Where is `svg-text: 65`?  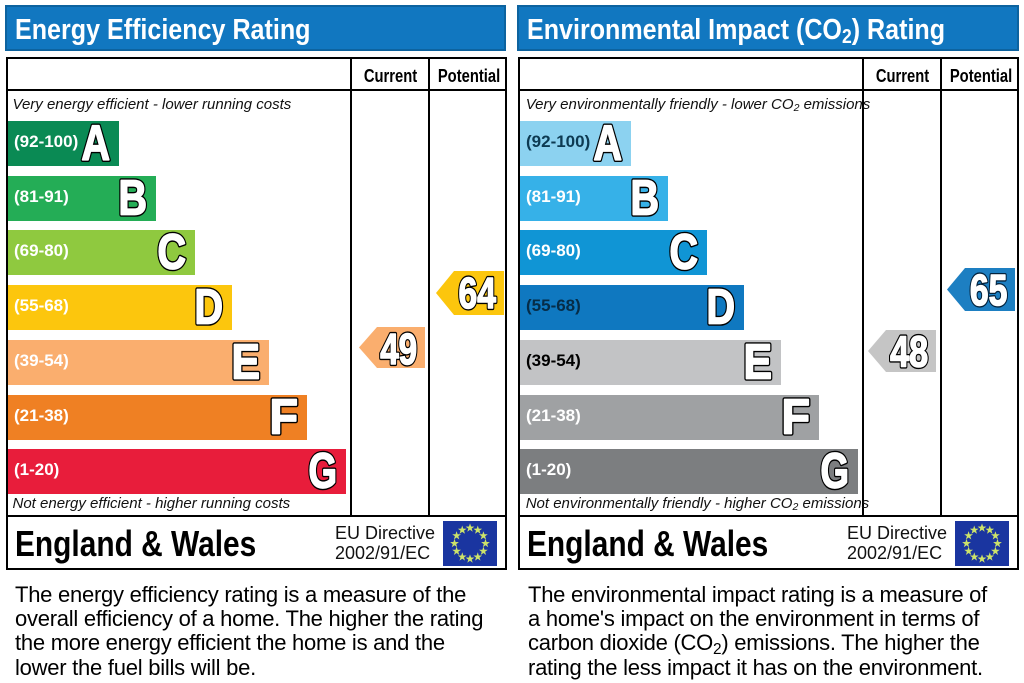
svg-text: 65 is located at coordinates (989, 289).